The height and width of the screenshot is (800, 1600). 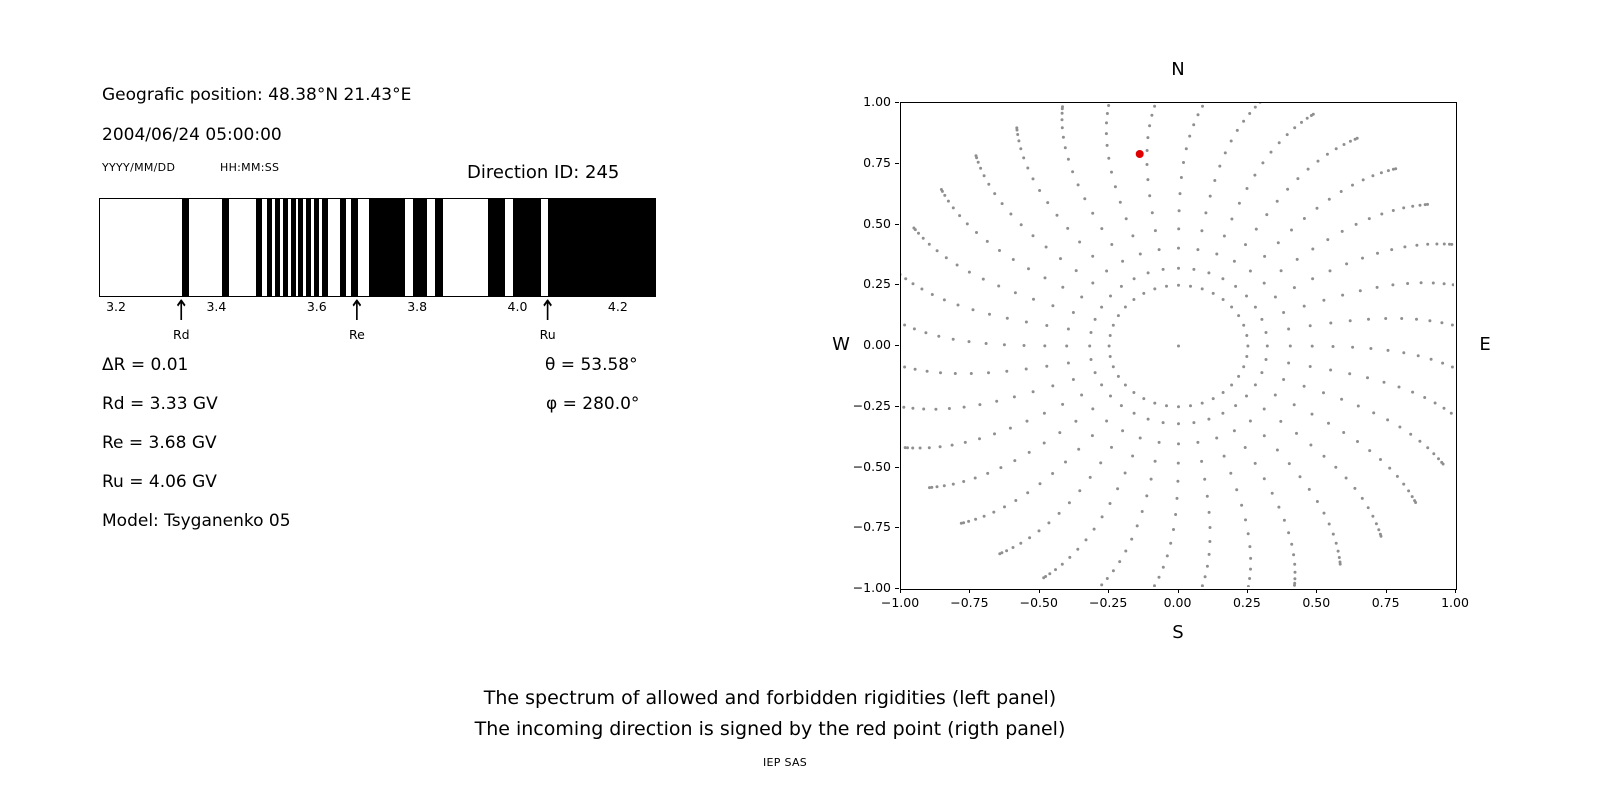 I want to click on model-label: Model: Tsyganenko 05, so click(x=196, y=521).